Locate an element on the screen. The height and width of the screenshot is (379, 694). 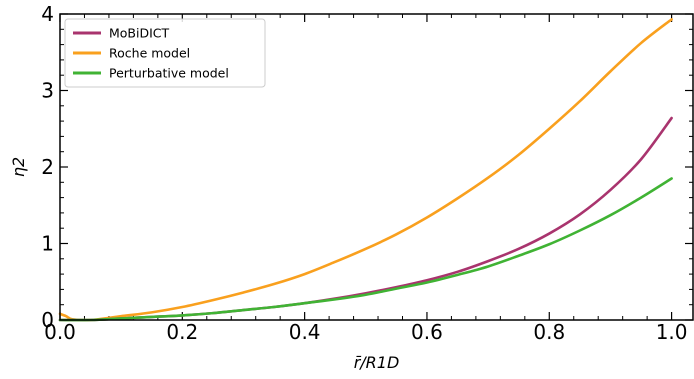
x-tick-label: 0.6 is located at coordinates (427, 332).